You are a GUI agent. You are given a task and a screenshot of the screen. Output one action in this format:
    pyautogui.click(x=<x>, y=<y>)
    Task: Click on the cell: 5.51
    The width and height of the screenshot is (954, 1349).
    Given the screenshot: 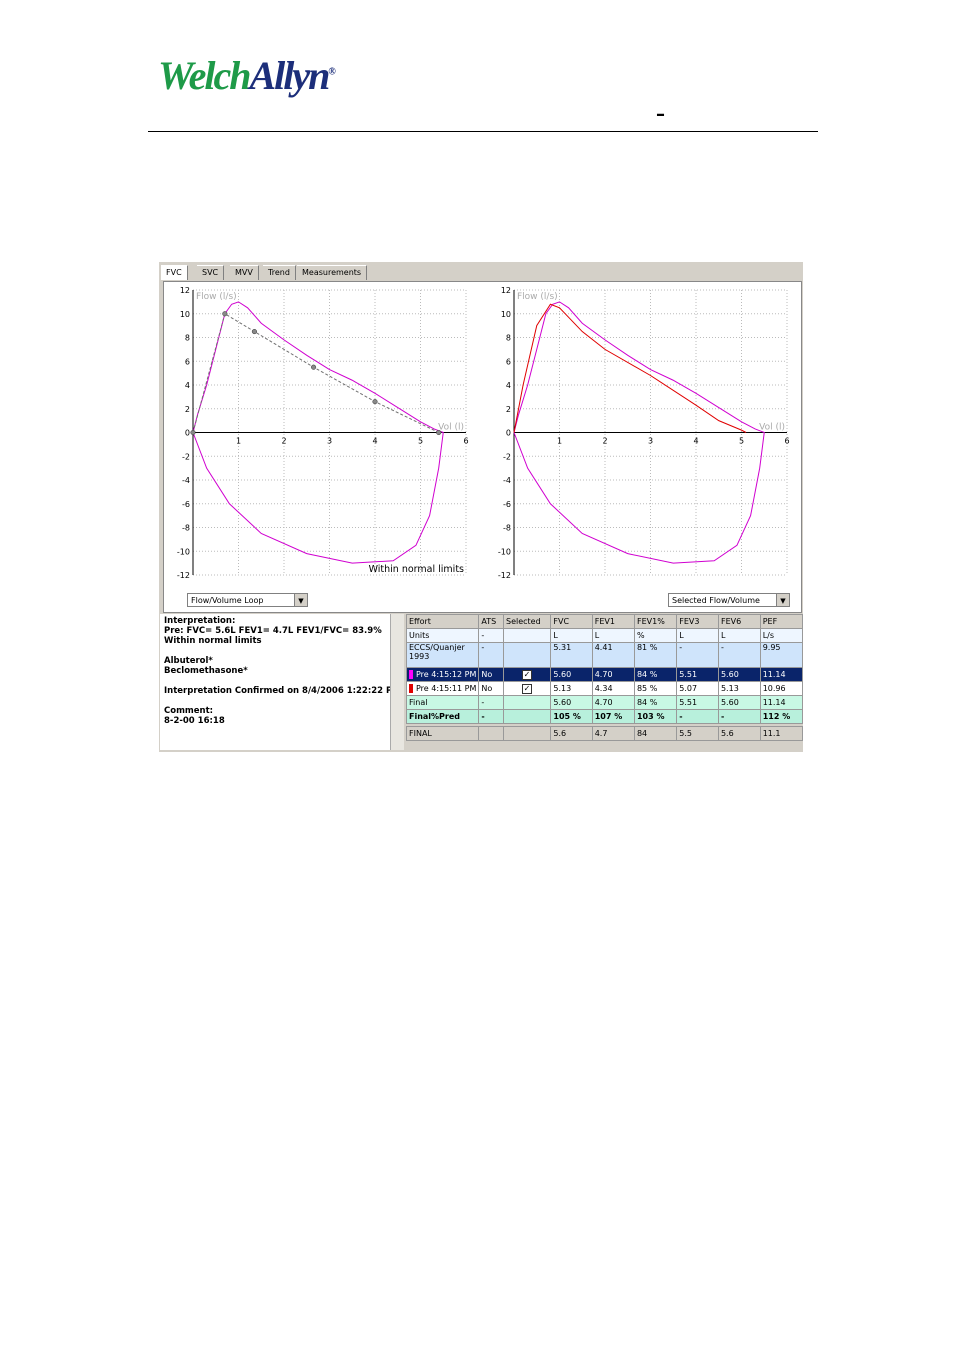 What is the action you would take?
    pyautogui.click(x=697, y=702)
    